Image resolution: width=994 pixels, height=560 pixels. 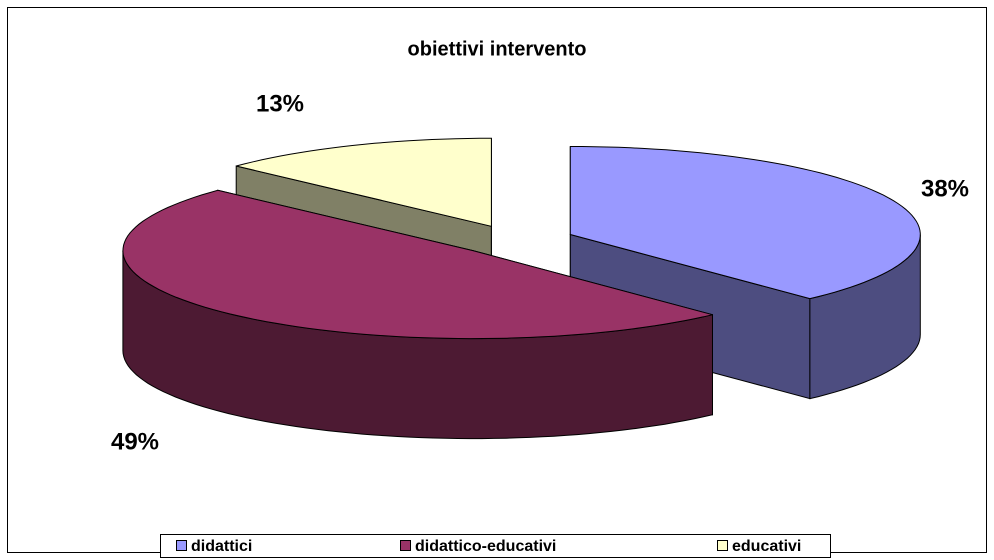 What do you see at coordinates (280, 103) in the screenshot?
I see `data-label: 13%` at bounding box center [280, 103].